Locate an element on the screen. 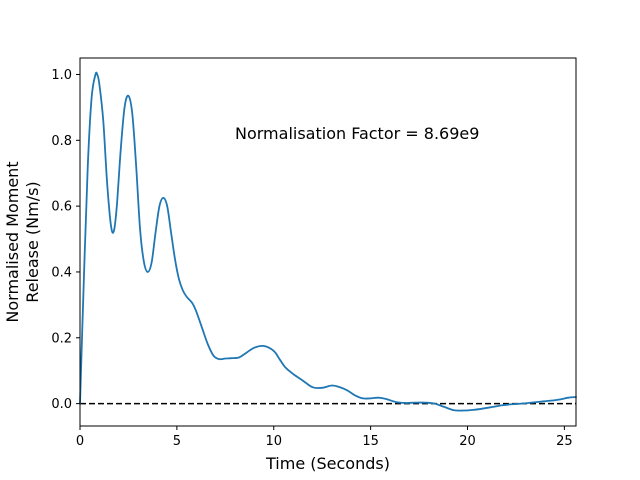 This screenshot has height=480, width=640. x-tick-label: 10 is located at coordinates (273, 441).